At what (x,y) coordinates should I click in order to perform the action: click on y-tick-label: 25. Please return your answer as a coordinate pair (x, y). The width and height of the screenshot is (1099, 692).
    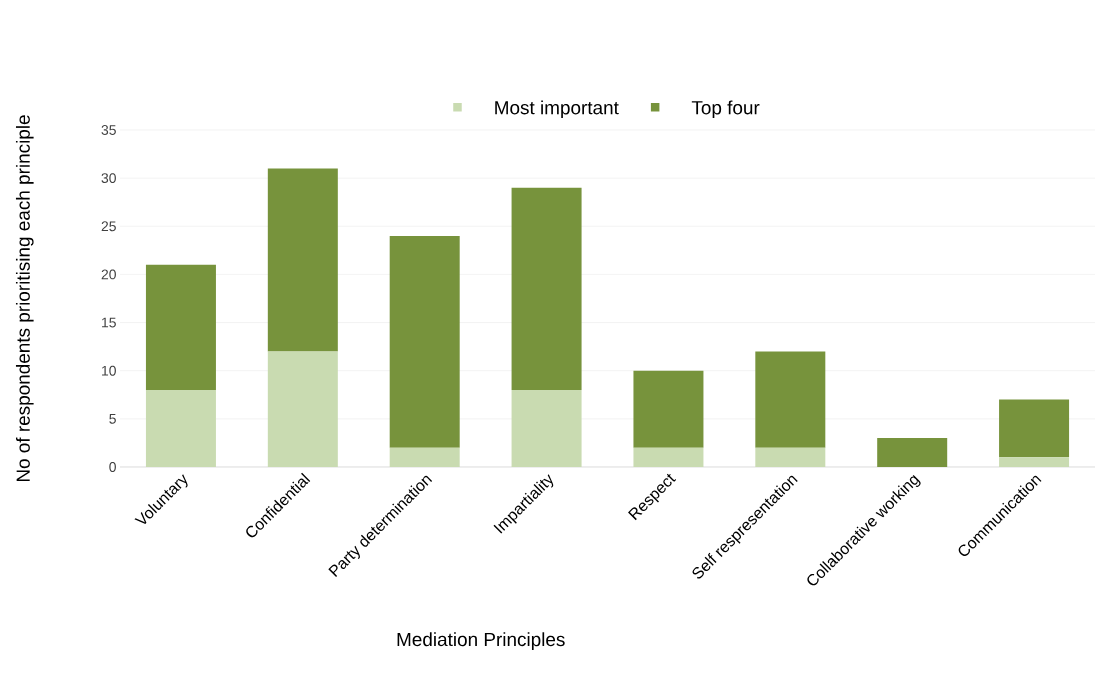
    Looking at the image, I should click on (108, 226).